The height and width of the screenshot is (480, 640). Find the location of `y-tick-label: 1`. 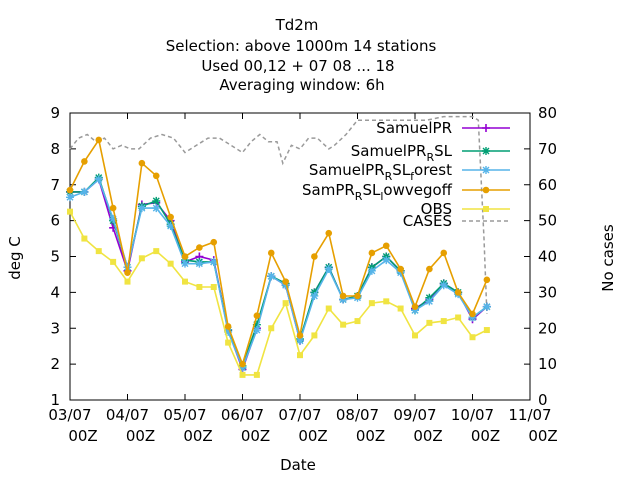

y-tick-label: 1 is located at coordinates (55, 400).